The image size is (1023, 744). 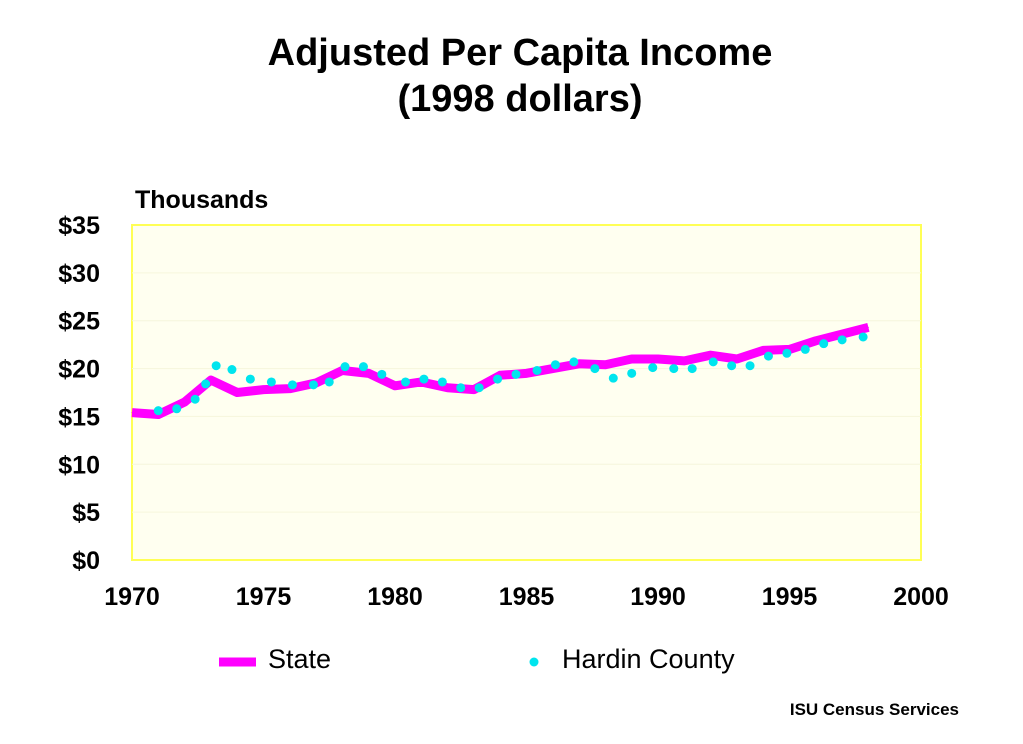 What do you see at coordinates (86, 513) in the screenshot?
I see `y-tick-label: $5` at bounding box center [86, 513].